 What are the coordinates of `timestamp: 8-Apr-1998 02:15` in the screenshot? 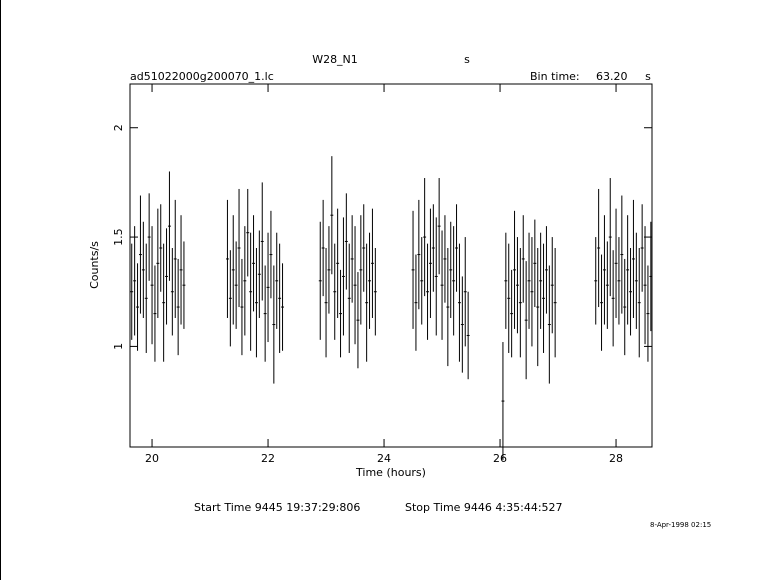 It's located at (680, 525).